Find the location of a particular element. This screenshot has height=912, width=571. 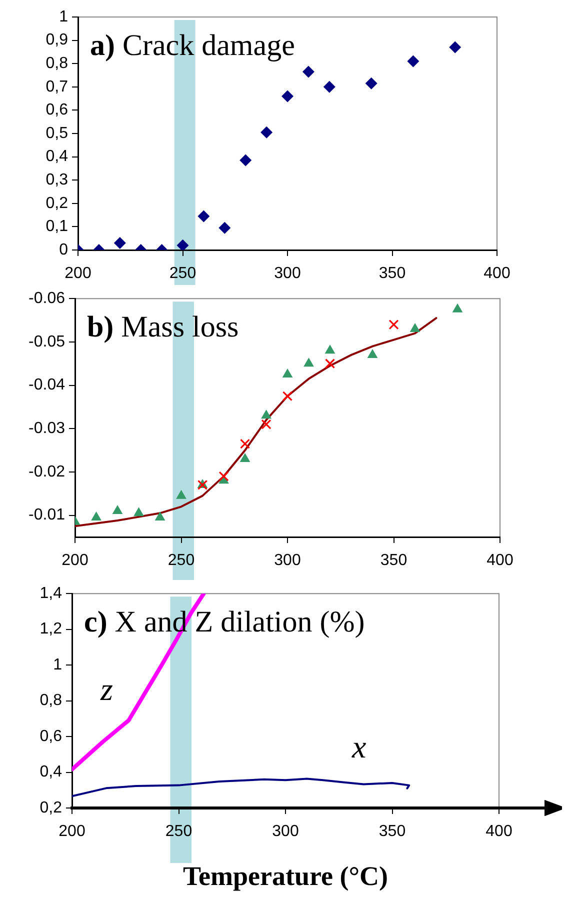

y-tick-label: 1,4 is located at coordinates (51, 593).